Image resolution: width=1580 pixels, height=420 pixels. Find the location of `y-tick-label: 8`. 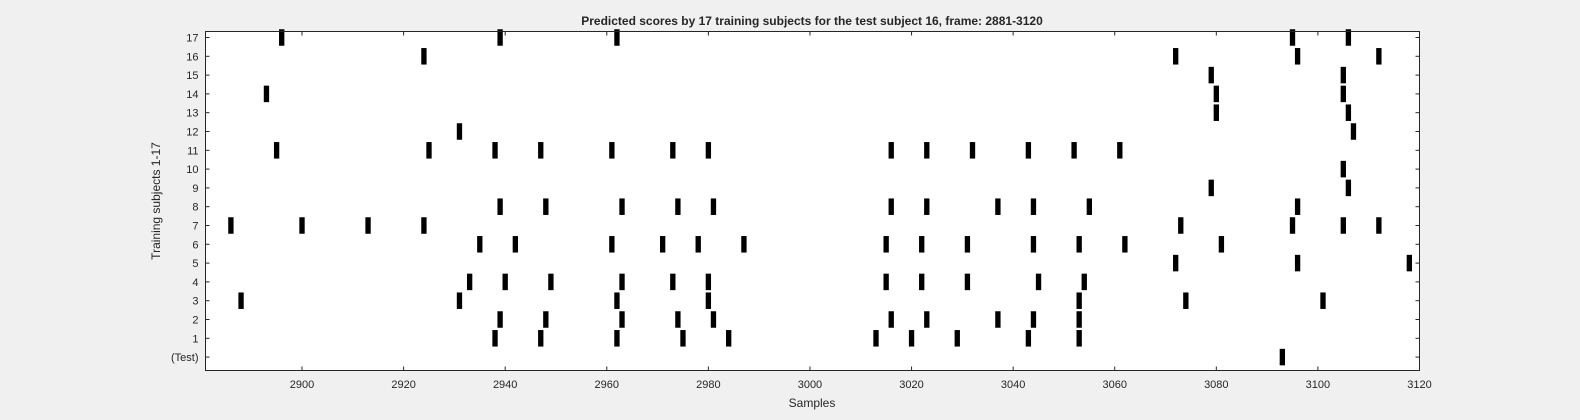

y-tick-label: 8 is located at coordinates (195, 208).